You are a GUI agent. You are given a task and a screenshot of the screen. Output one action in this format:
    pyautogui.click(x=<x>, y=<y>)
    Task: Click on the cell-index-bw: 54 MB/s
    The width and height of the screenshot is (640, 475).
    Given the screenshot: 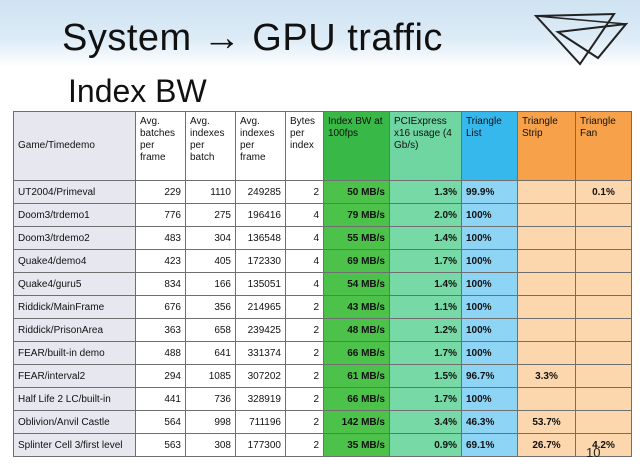 What is the action you would take?
    pyautogui.click(x=356, y=284)
    